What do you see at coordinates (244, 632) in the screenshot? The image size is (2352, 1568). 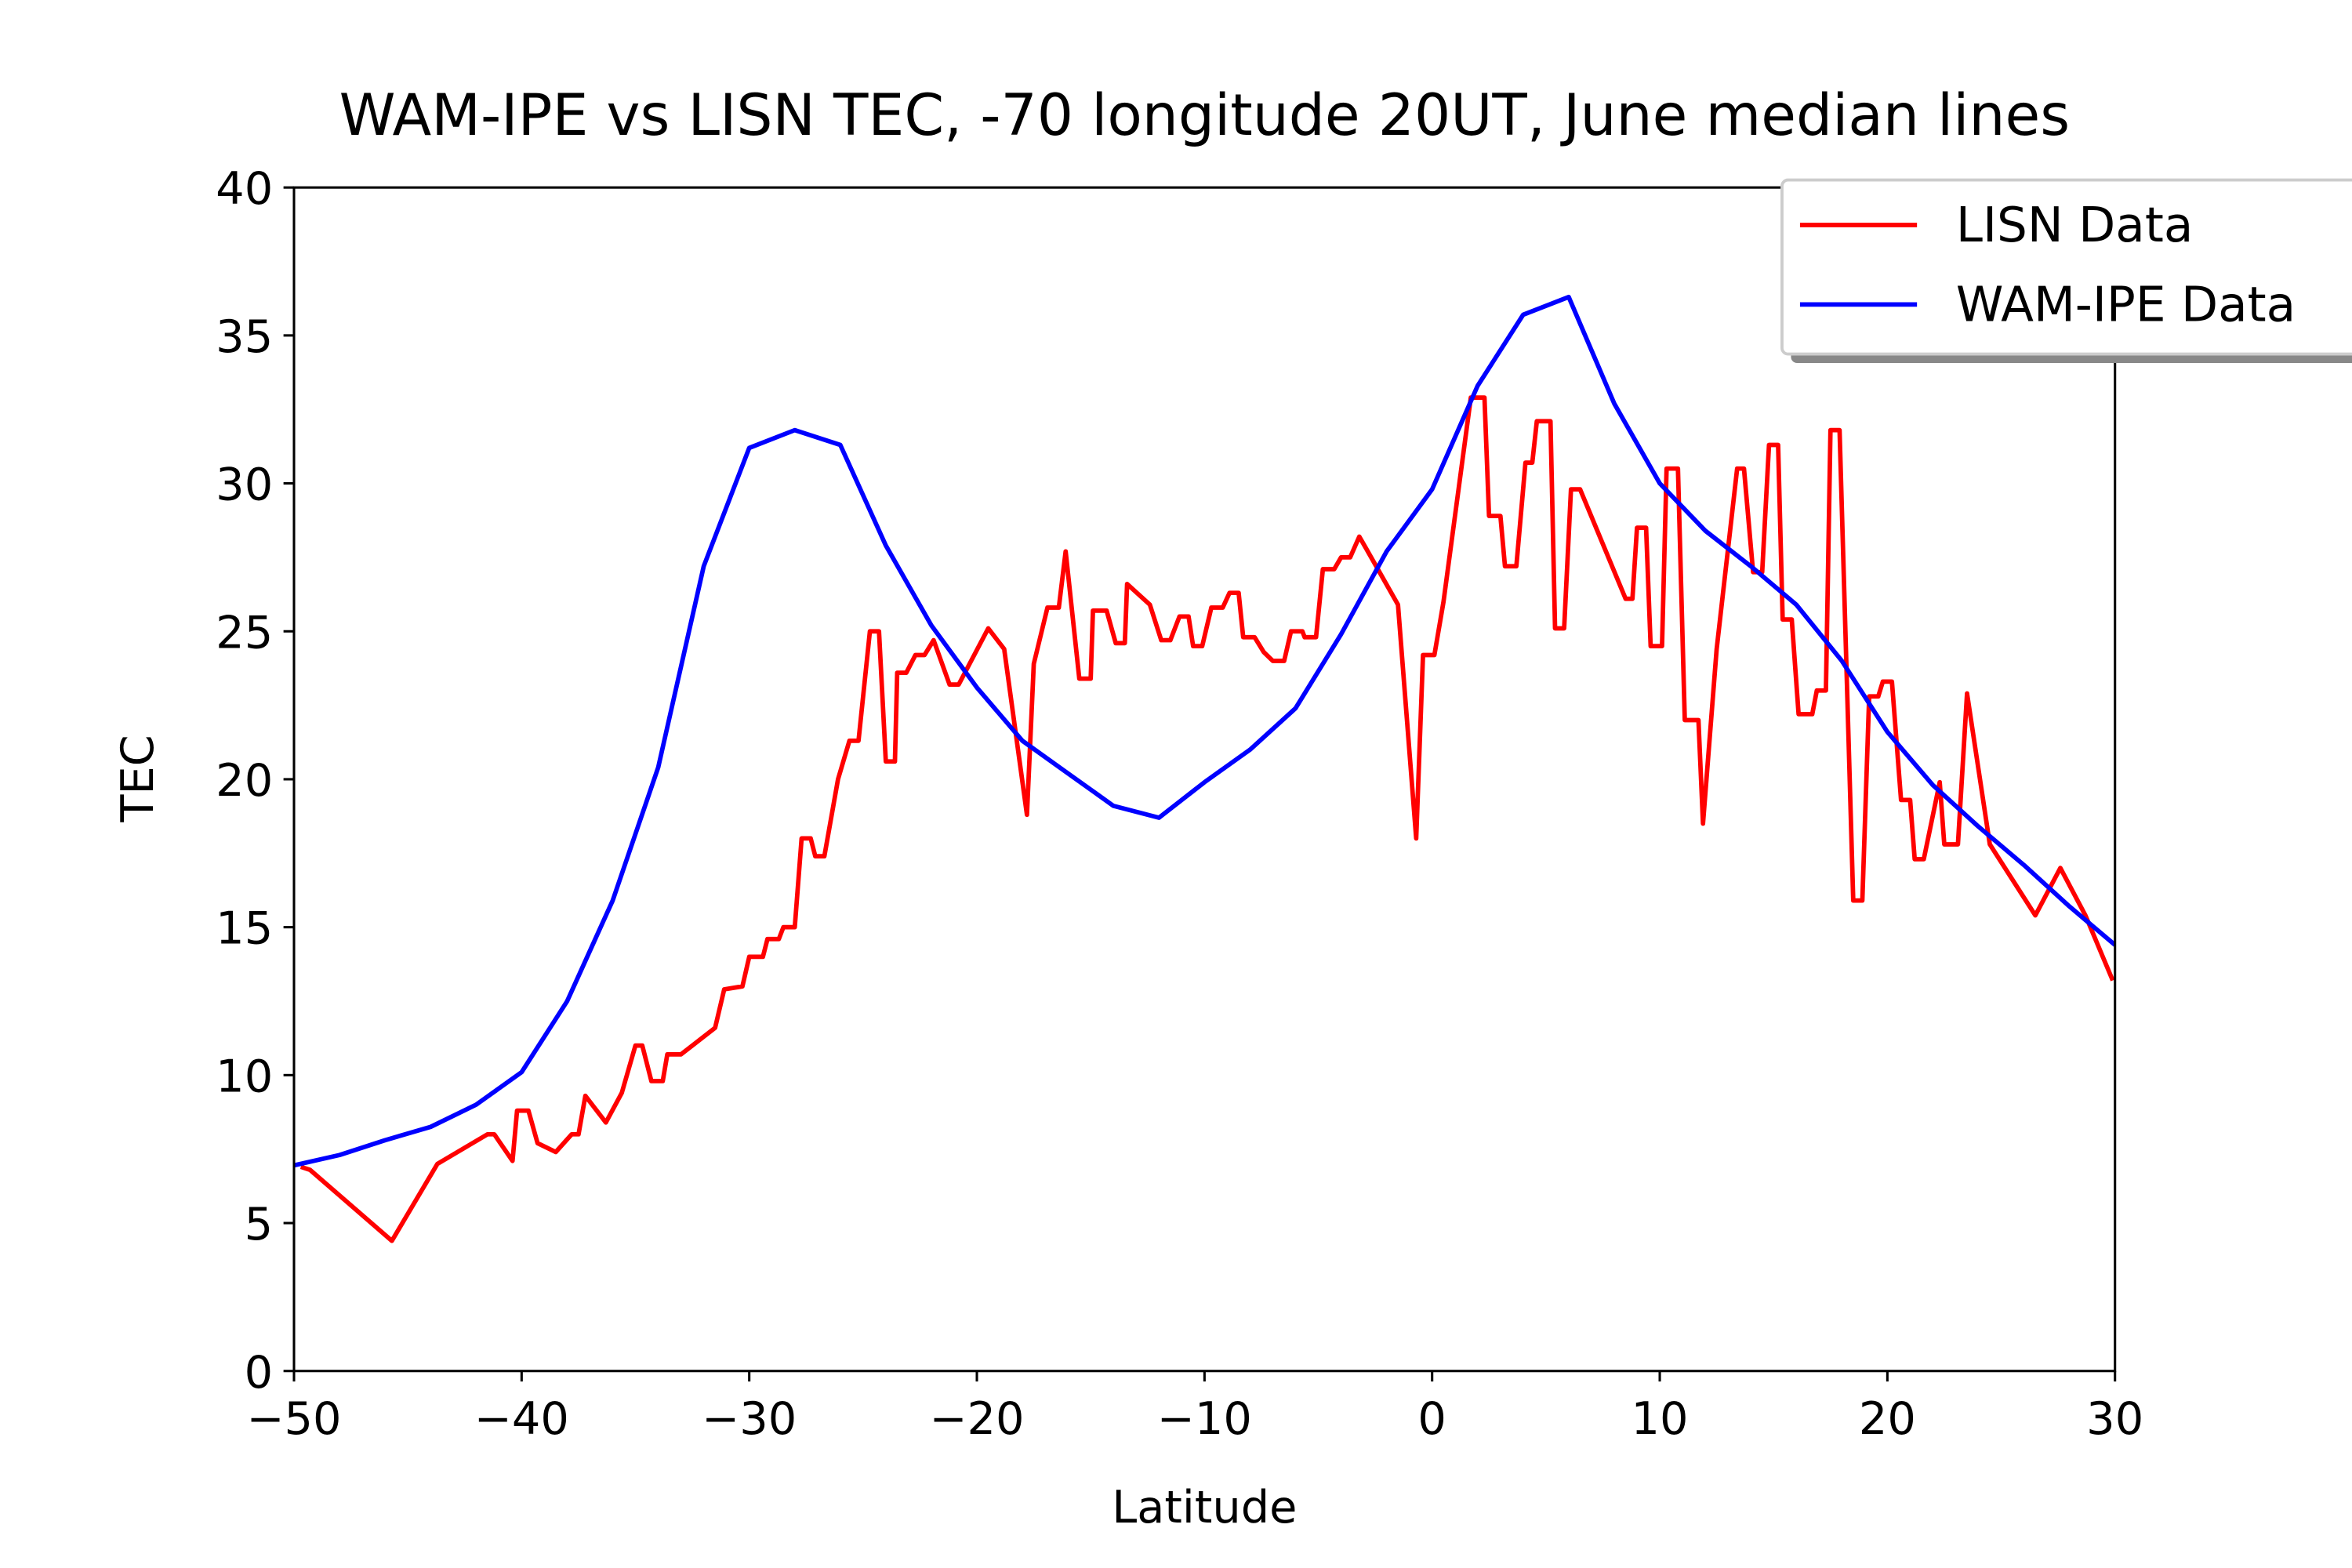 I see `y-tick-label: 25` at bounding box center [244, 632].